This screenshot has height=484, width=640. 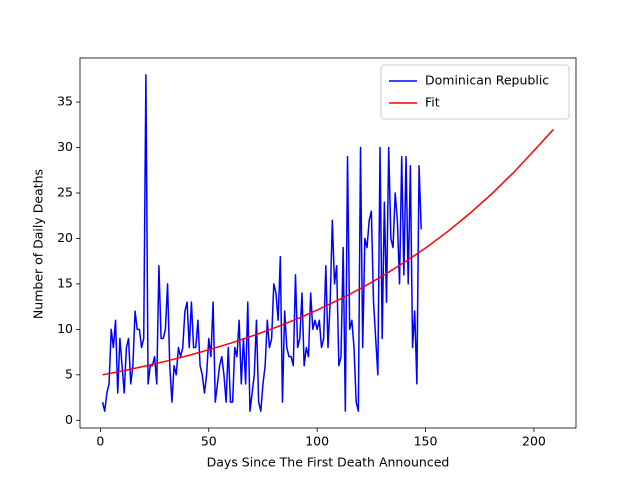 What do you see at coordinates (317, 441) in the screenshot?
I see `x-tick-label: 100` at bounding box center [317, 441].